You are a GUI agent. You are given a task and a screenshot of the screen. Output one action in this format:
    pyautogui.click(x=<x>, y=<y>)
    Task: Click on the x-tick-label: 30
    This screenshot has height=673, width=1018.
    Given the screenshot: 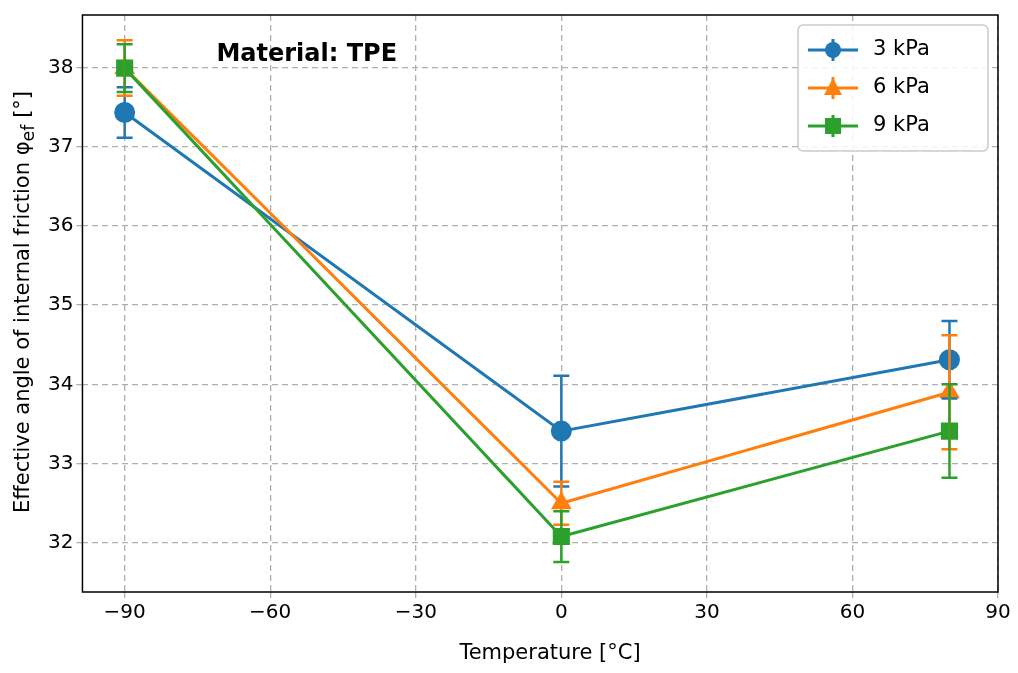 What is the action you would take?
    pyautogui.click(x=707, y=611)
    